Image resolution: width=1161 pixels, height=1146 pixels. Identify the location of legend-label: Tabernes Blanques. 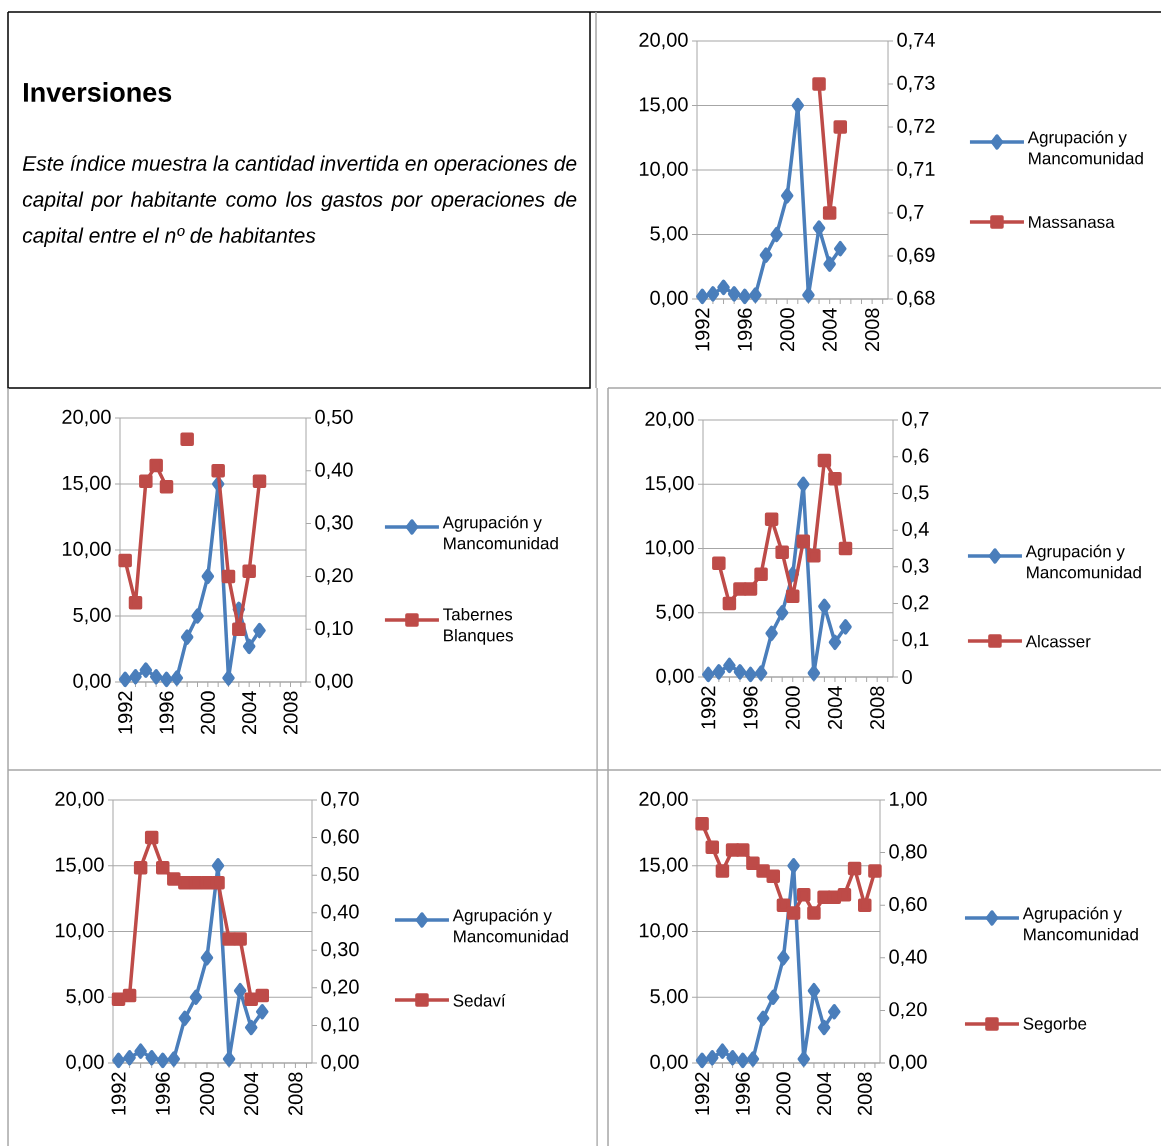
(478, 626).